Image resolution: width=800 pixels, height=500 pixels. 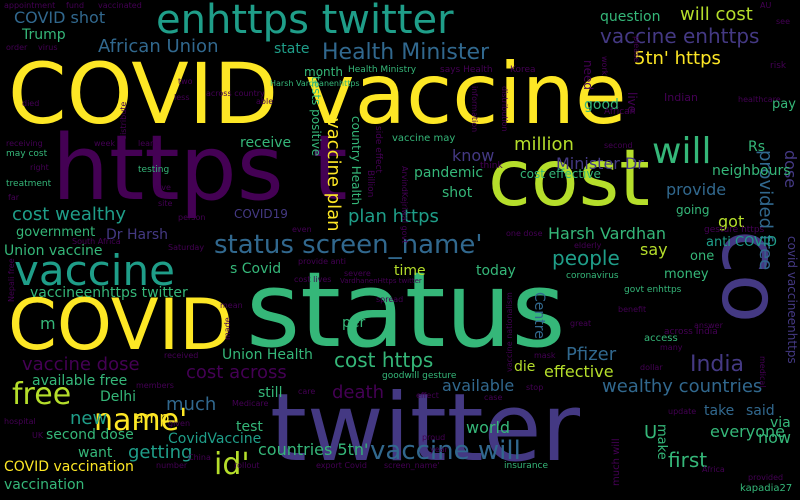 What do you see at coordinates (191, 404) in the screenshot?
I see `word-much: much` at bounding box center [191, 404].